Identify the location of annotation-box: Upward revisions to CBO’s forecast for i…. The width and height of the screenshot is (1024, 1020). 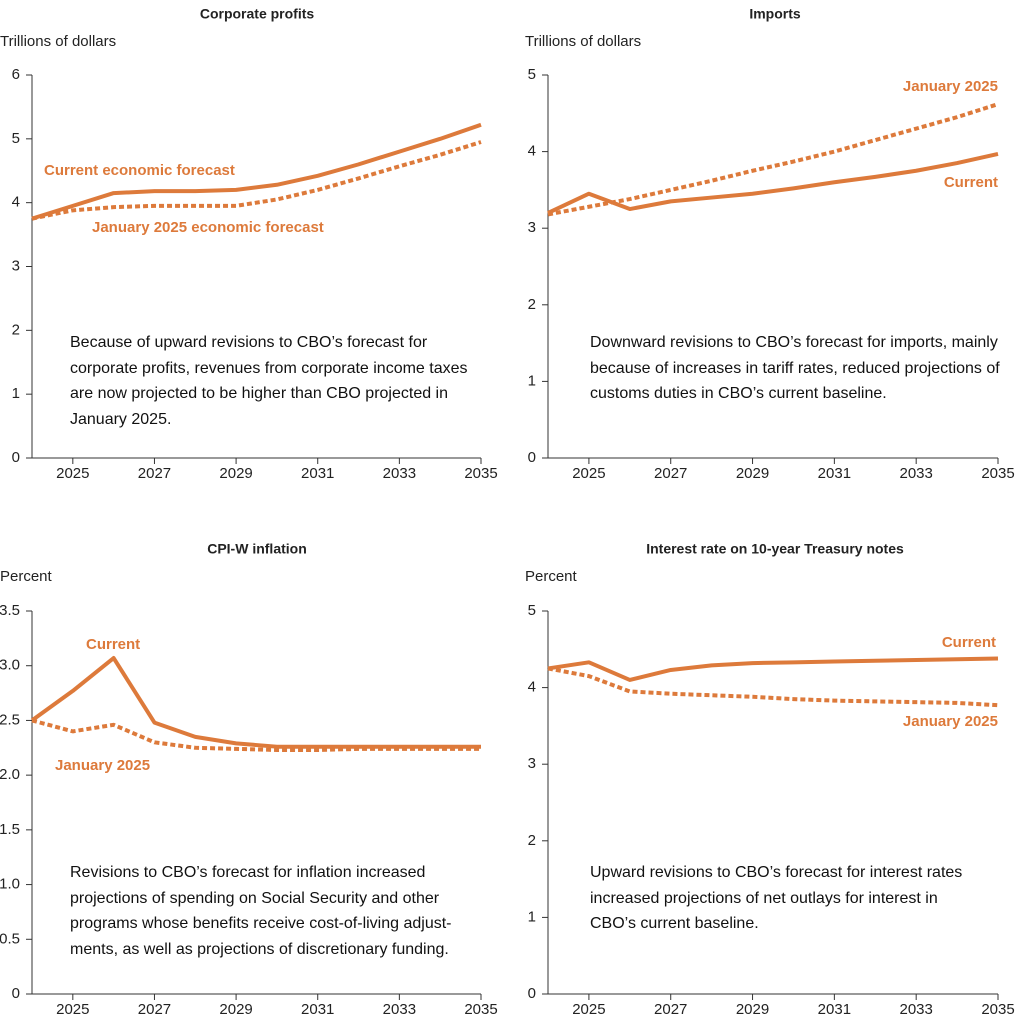
(776, 898).